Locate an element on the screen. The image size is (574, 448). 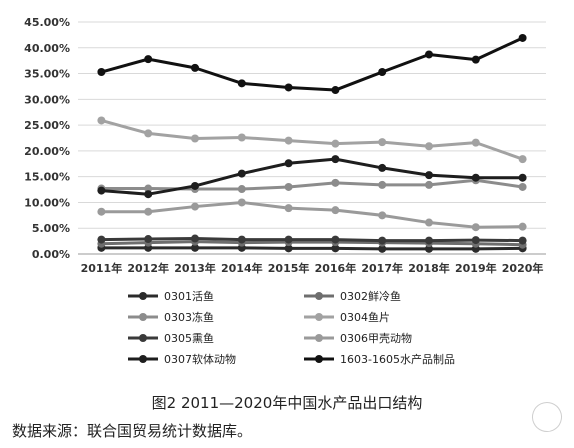
legend-label: 0304鱼片 is located at coordinates (365, 317).